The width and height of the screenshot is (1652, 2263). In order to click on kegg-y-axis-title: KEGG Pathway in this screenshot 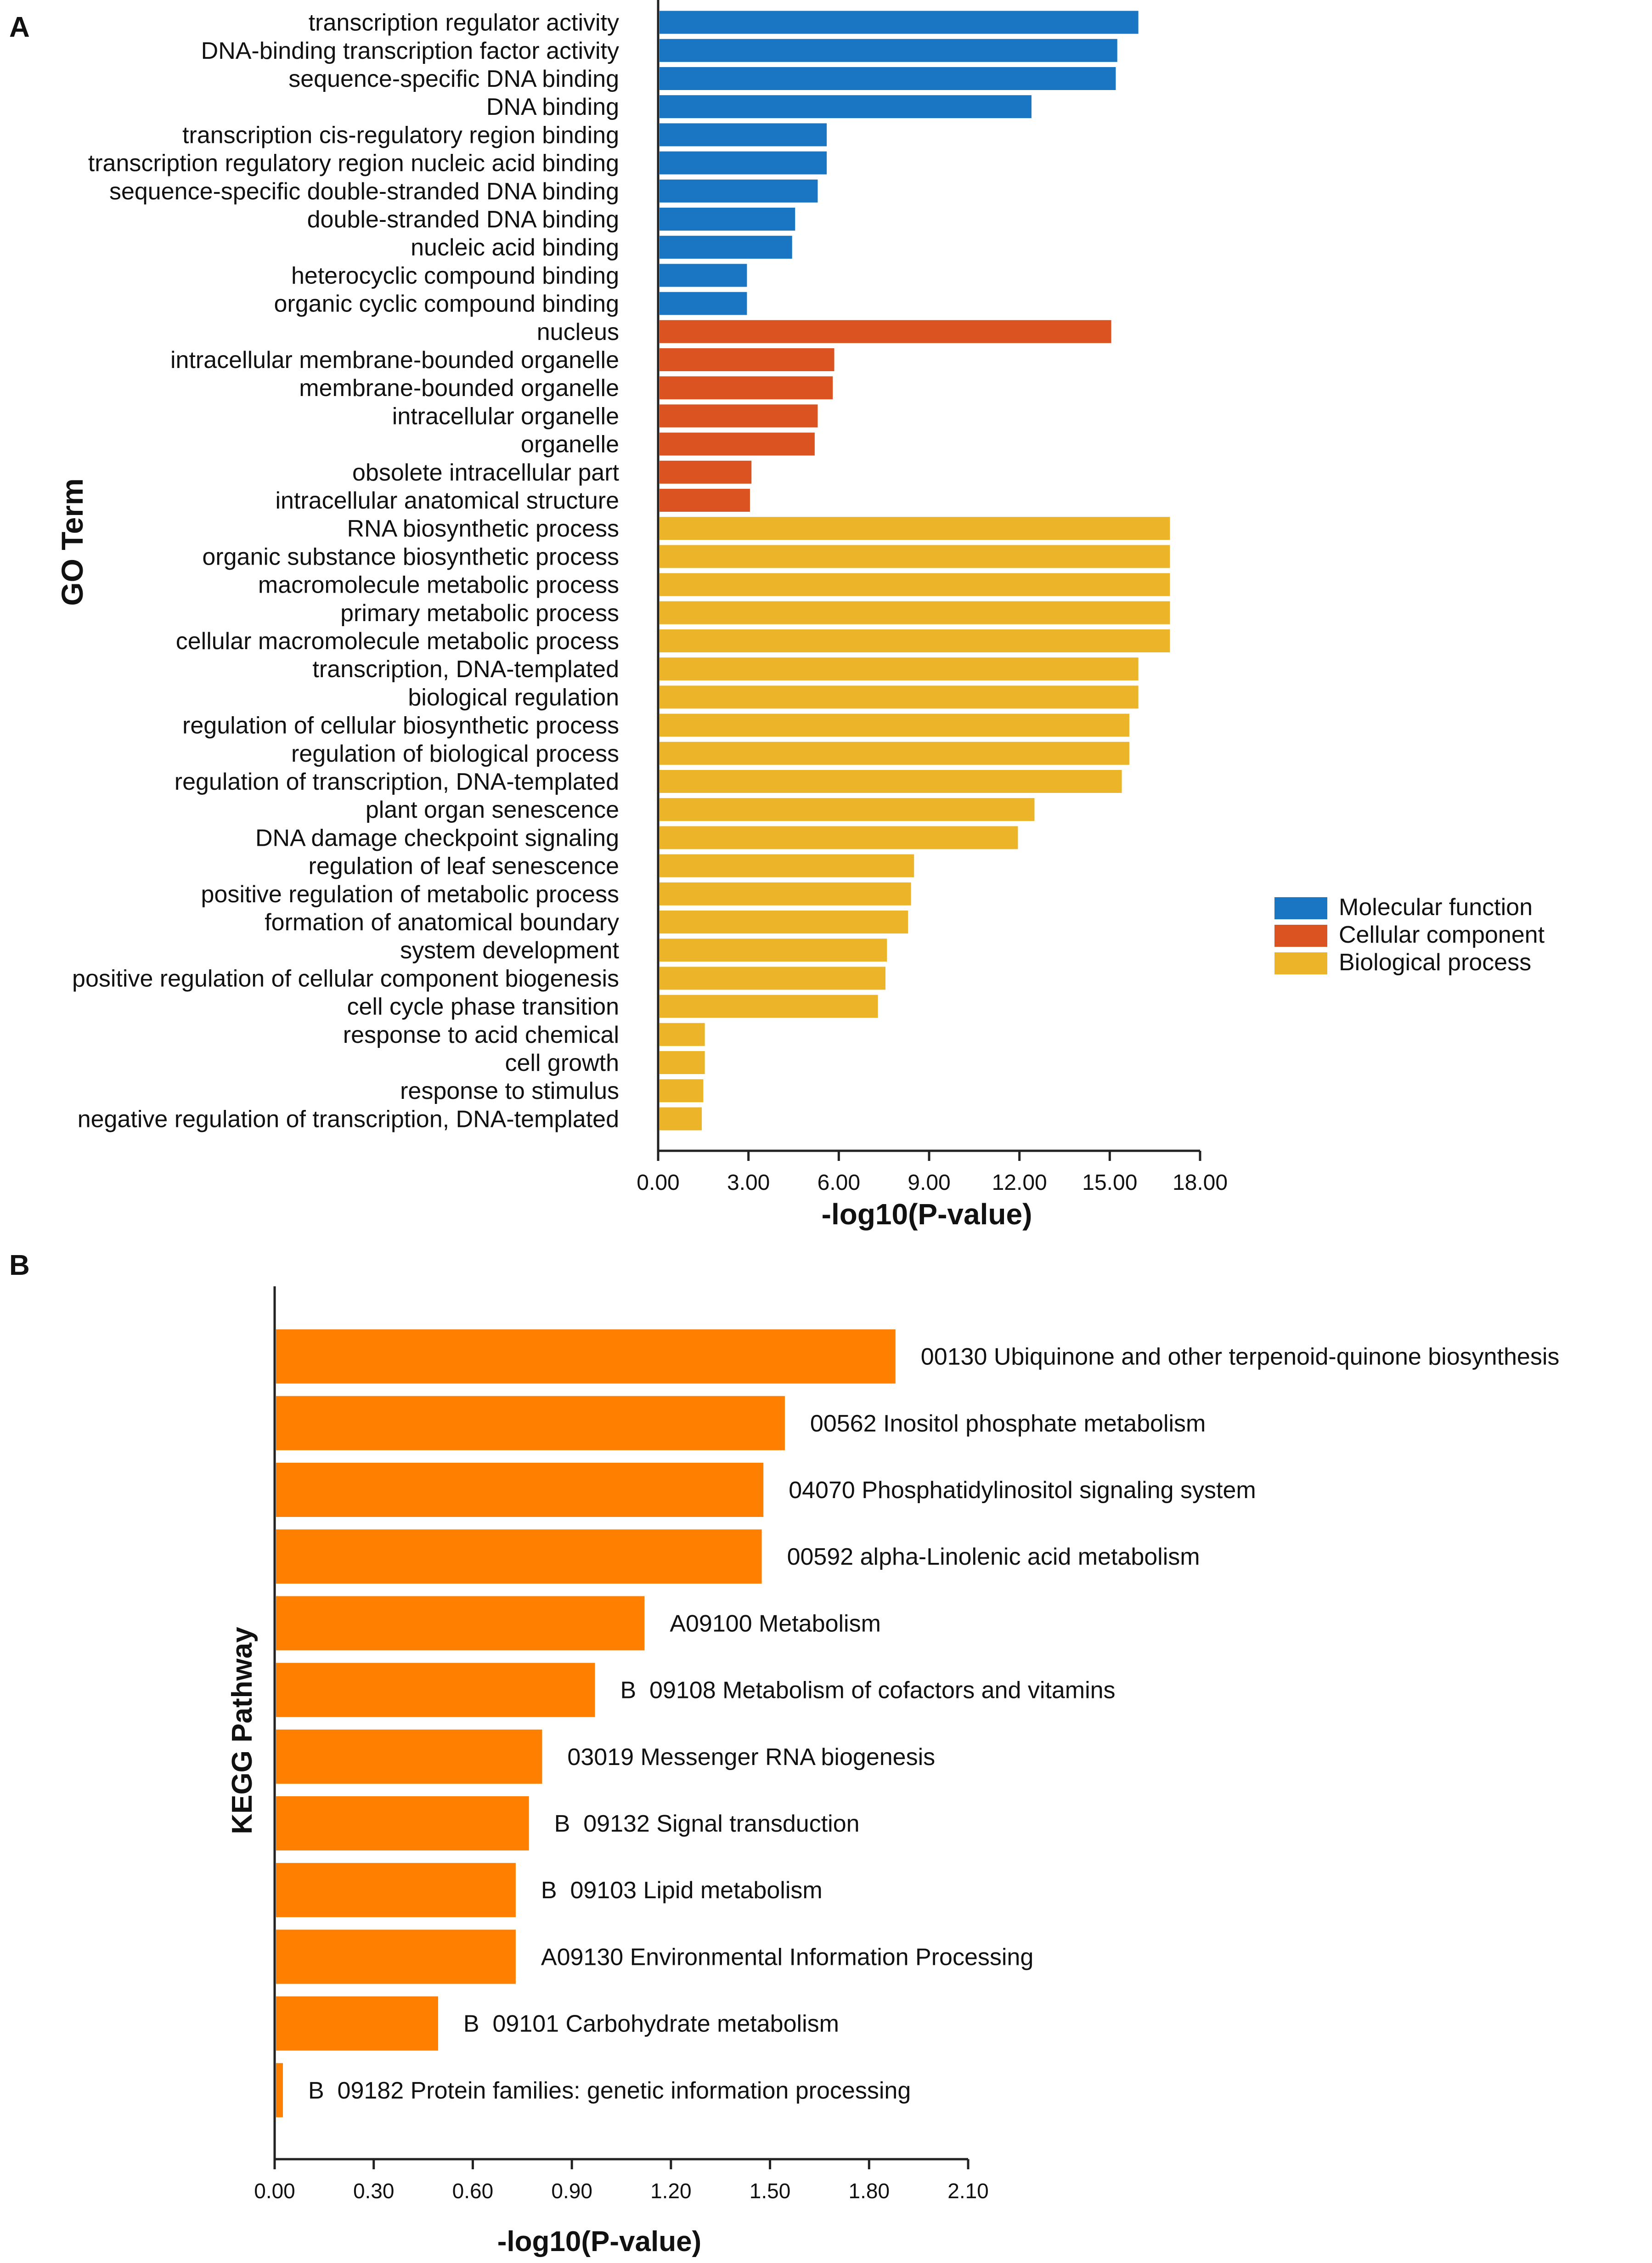, I will do `click(242, 1730)`.